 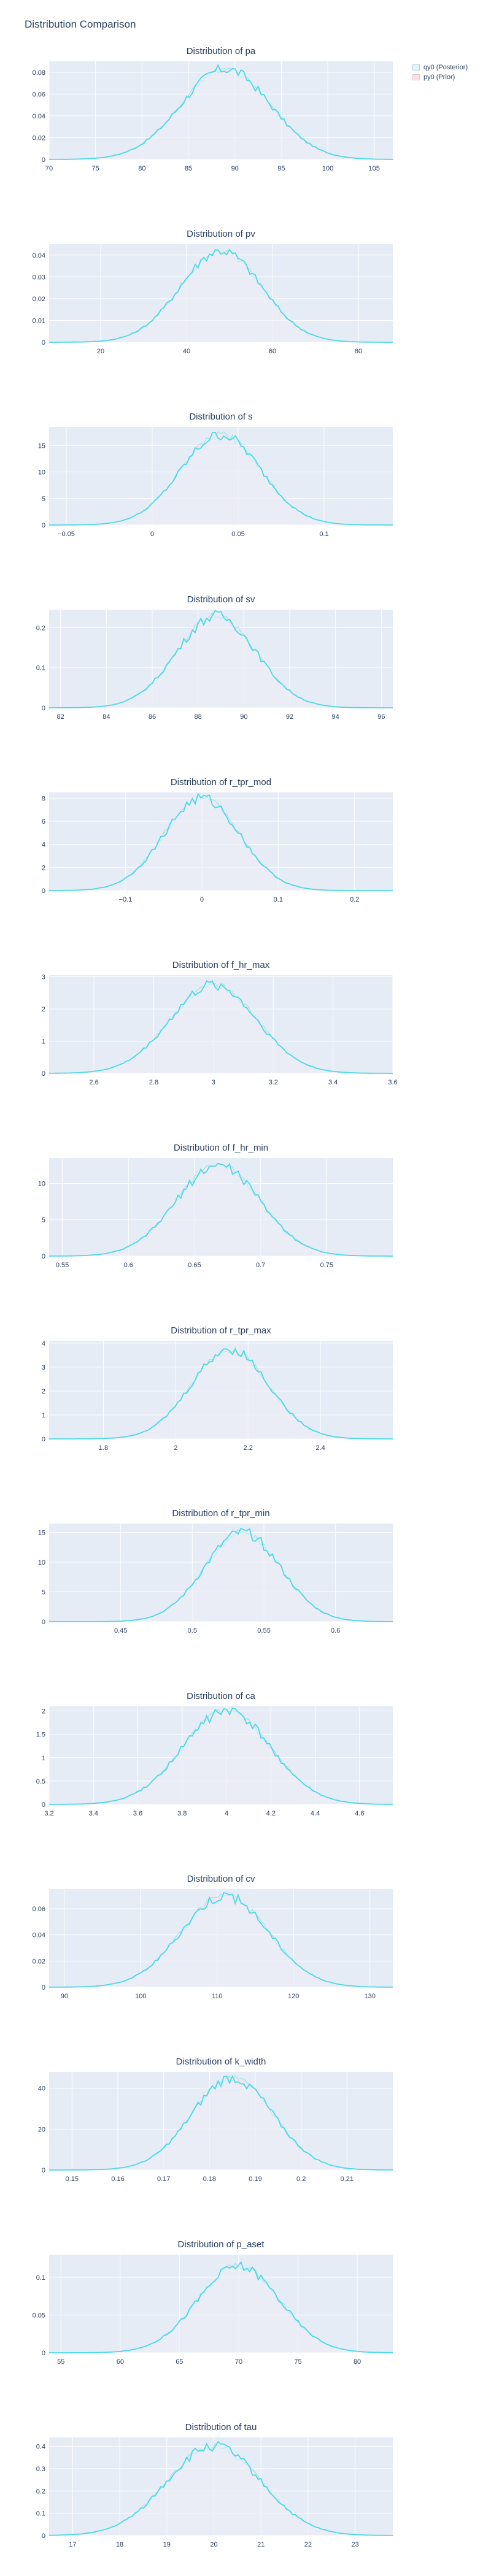 What do you see at coordinates (72, 2544) in the screenshot?
I see `x-tick-label: 17` at bounding box center [72, 2544].